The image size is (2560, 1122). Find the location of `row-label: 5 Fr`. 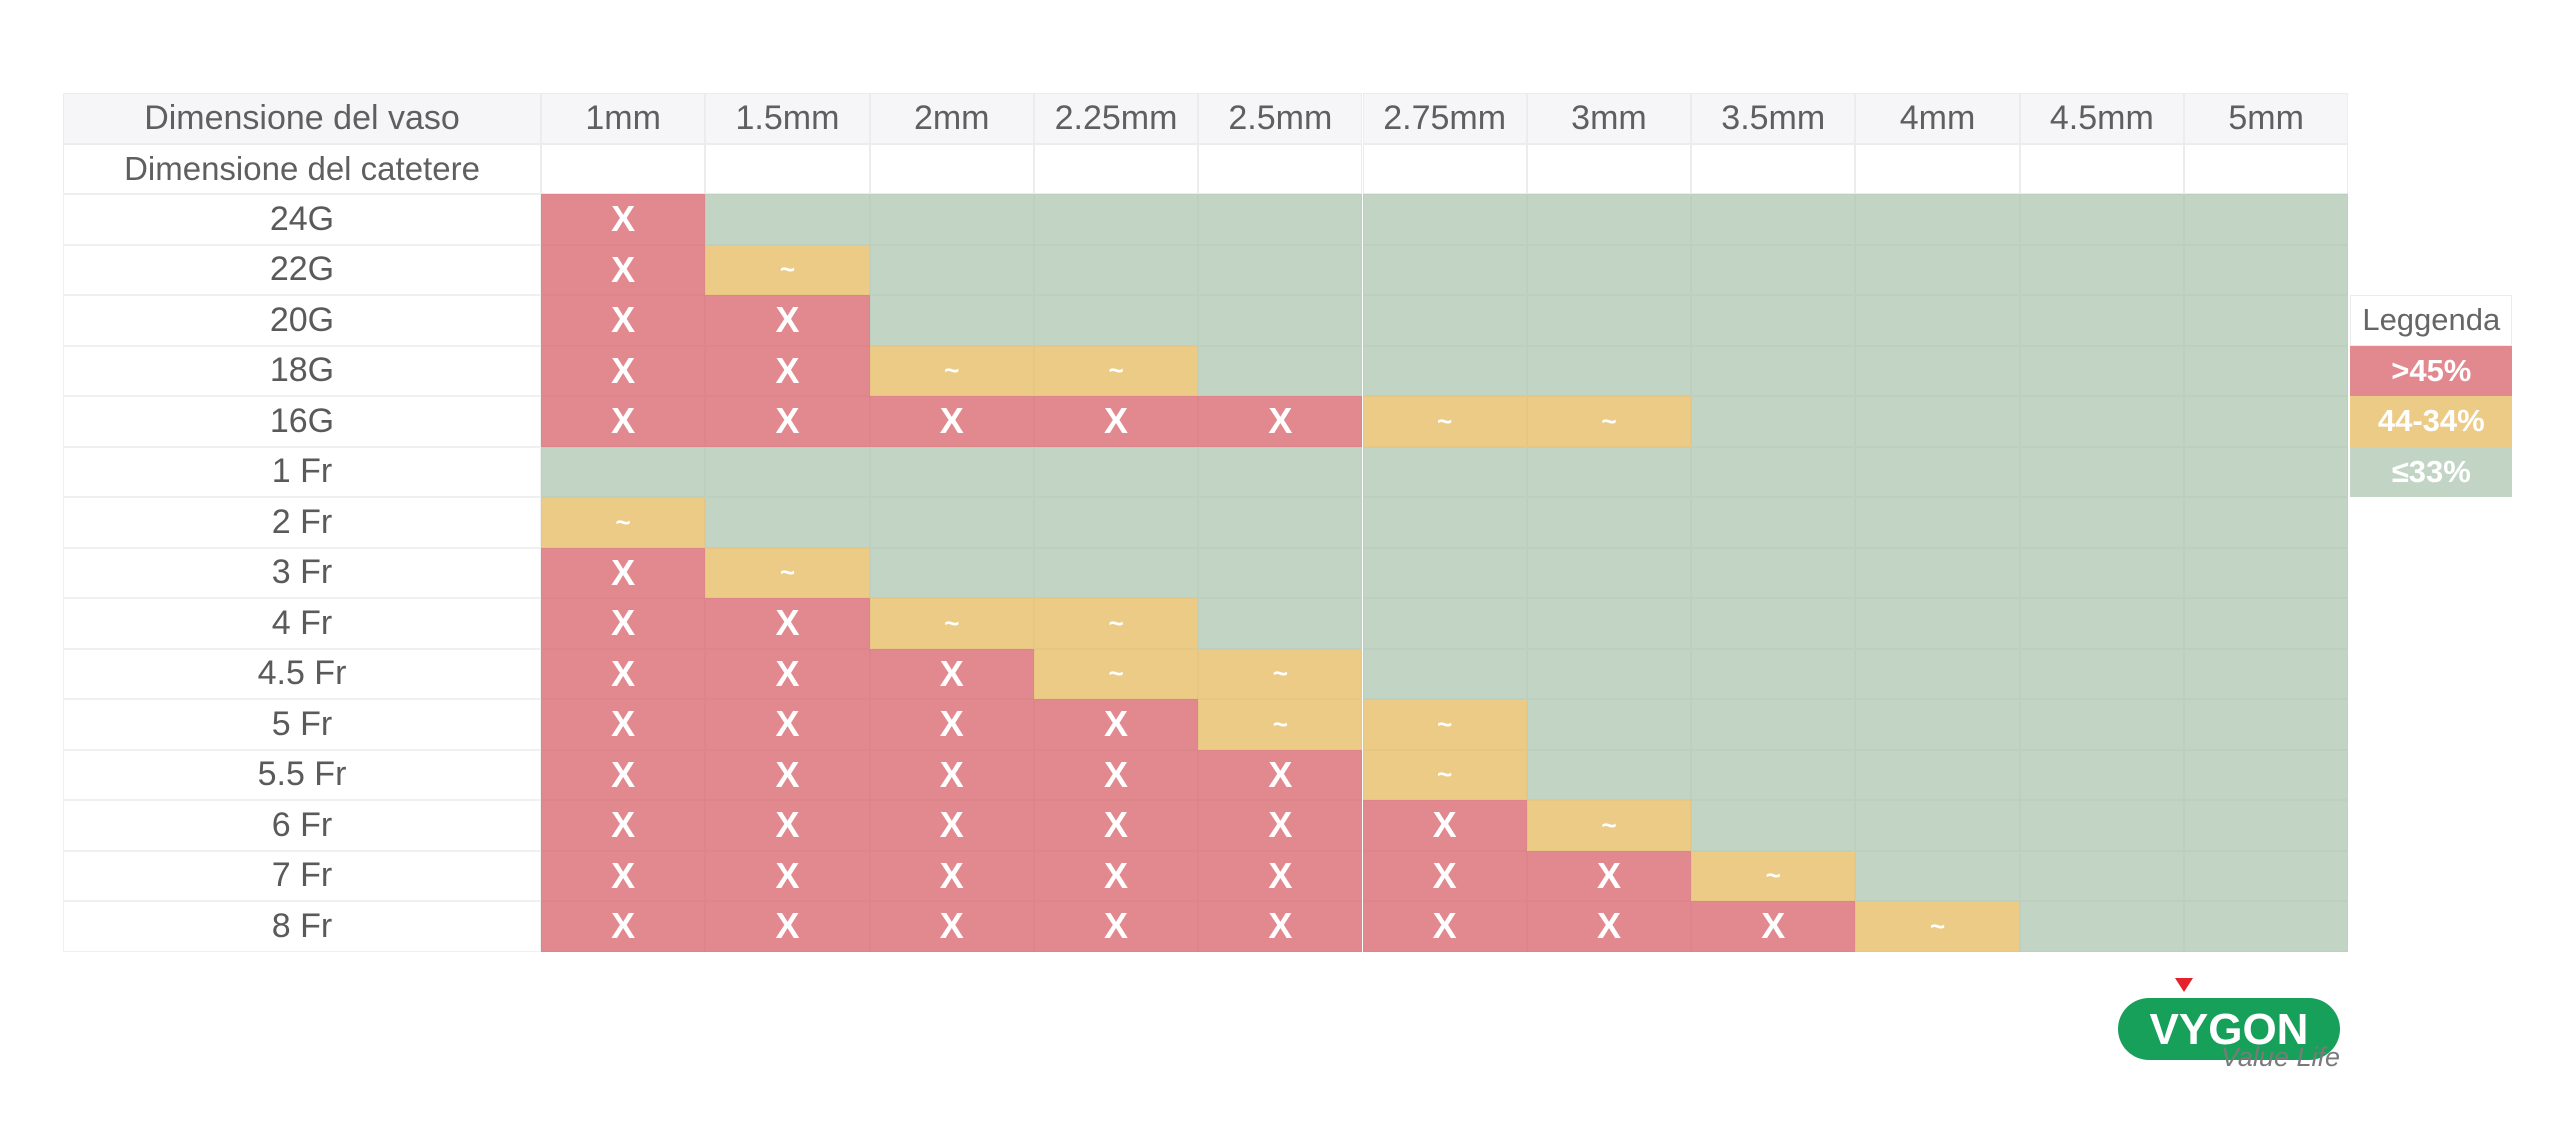

row-label: 5 Fr is located at coordinates (302, 724).